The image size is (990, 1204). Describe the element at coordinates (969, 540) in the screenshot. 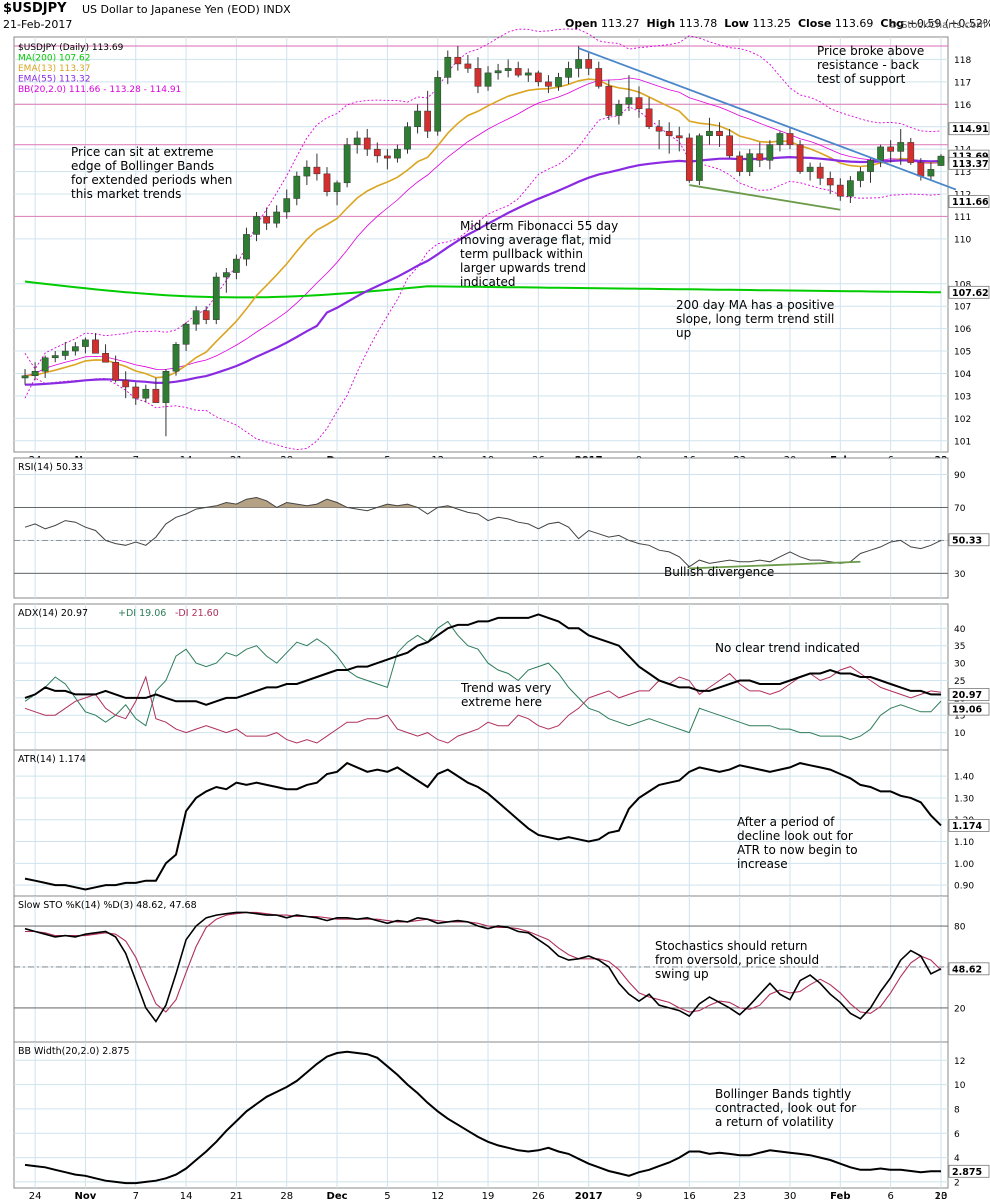

I see `rsi-last-value-box` at that location.